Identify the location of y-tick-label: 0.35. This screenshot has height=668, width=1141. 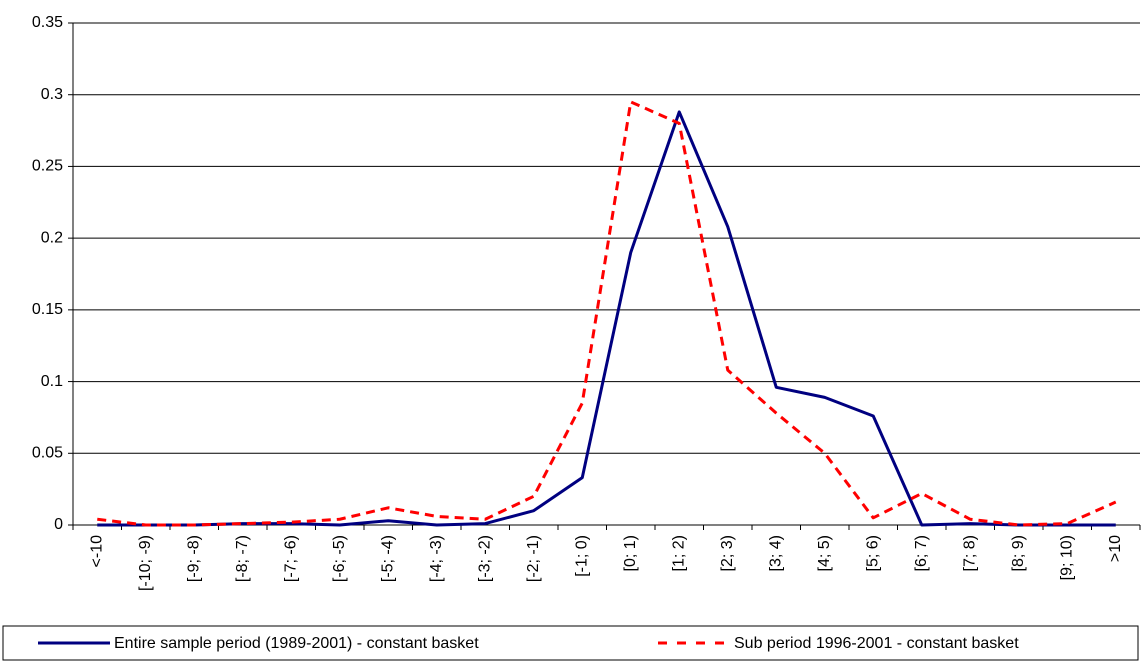
(47, 22).